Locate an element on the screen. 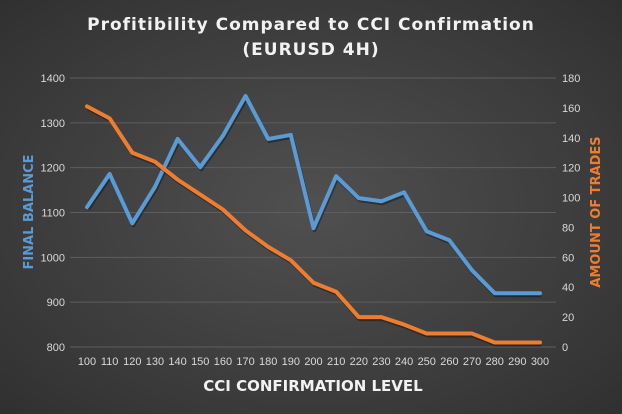  x-tick-label: 300 is located at coordinates (540, 362).